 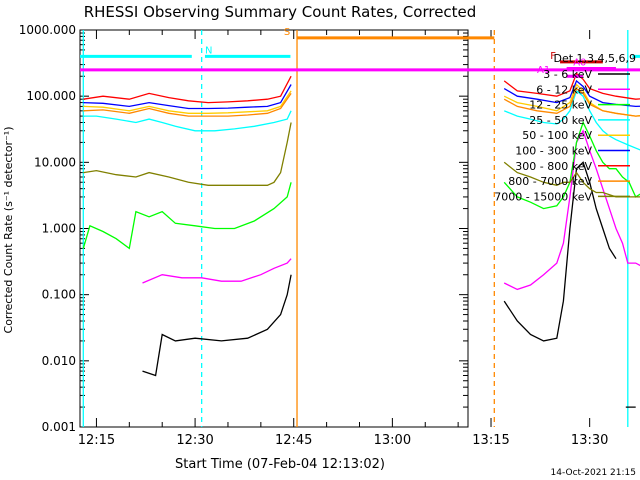 What do you see at coordinates (96, 440) in the screenshot?
I see `x-tick-label: 12:15` at bounding box center [96, 440].